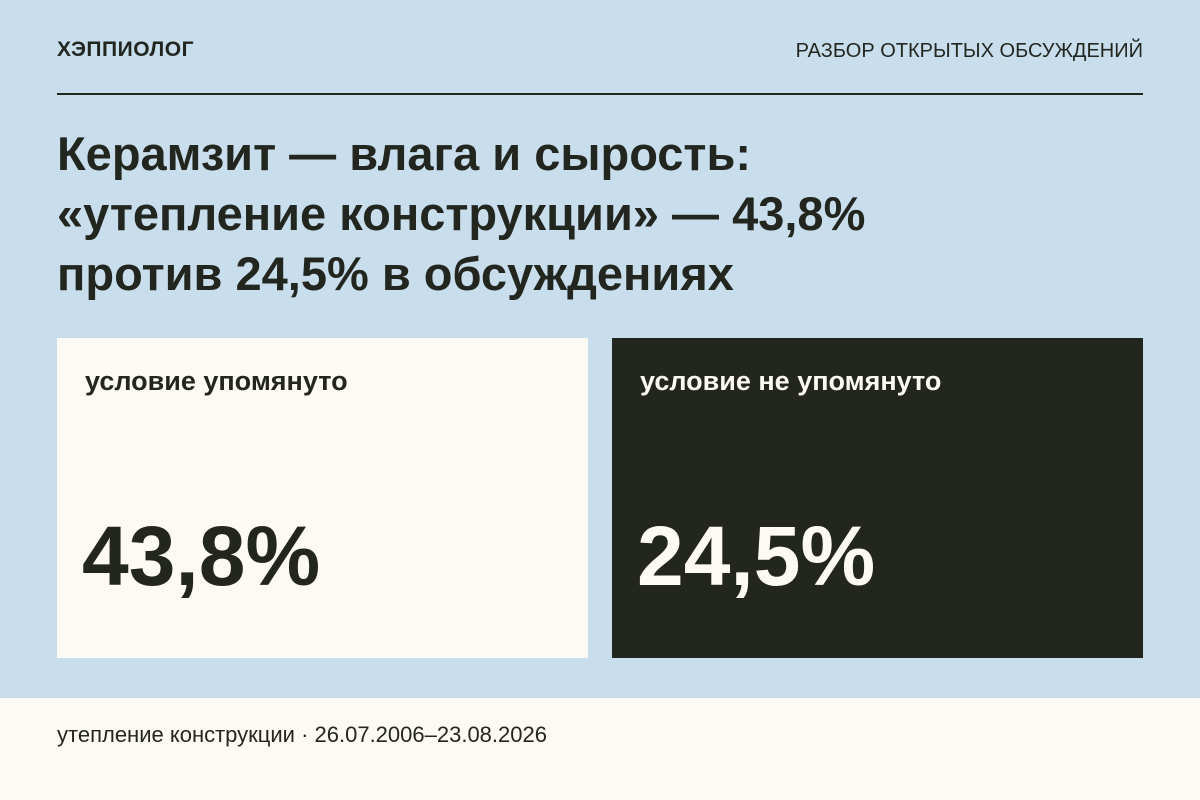 Image resolution: width=1200 pixels, height=800 pixels. Describe the element at coordinates (201, 556) in the screenshot. I see `card-value: 43,8%` at that location.